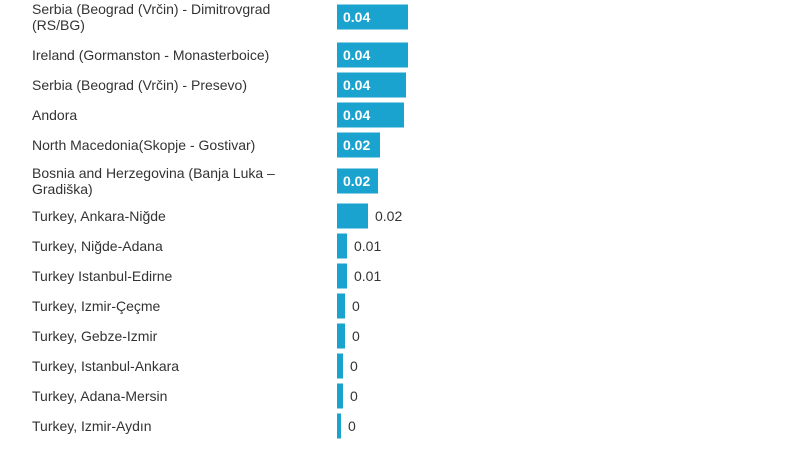  Describe the element at coordinates (97, 246) in the screenshot. I see `category-label: Turkey, Niğde-Adana` at that location.